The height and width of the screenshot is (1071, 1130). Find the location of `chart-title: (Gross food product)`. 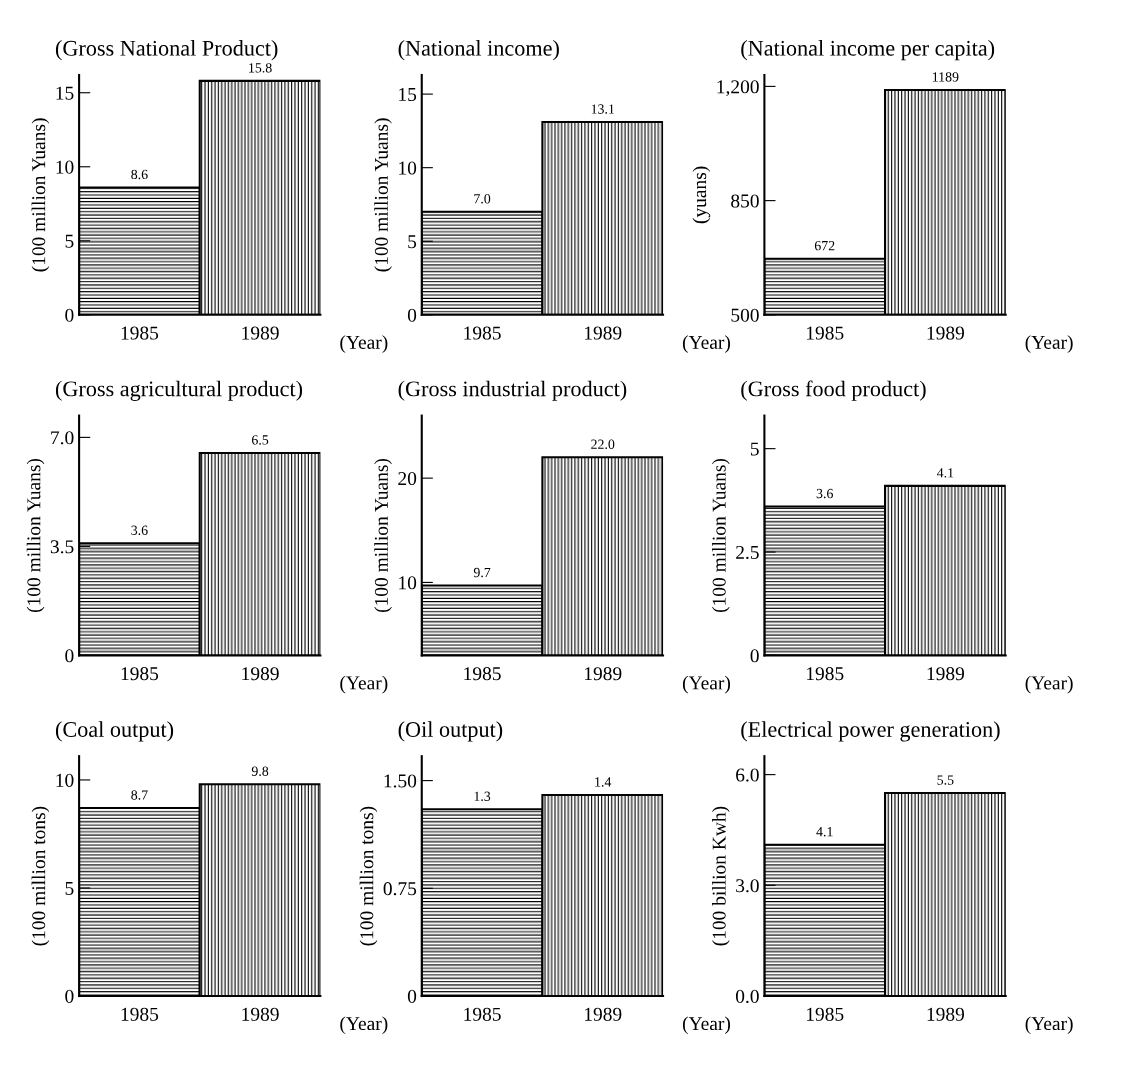

chart-title: (Gross food product) is located at coordinates (833, 390).